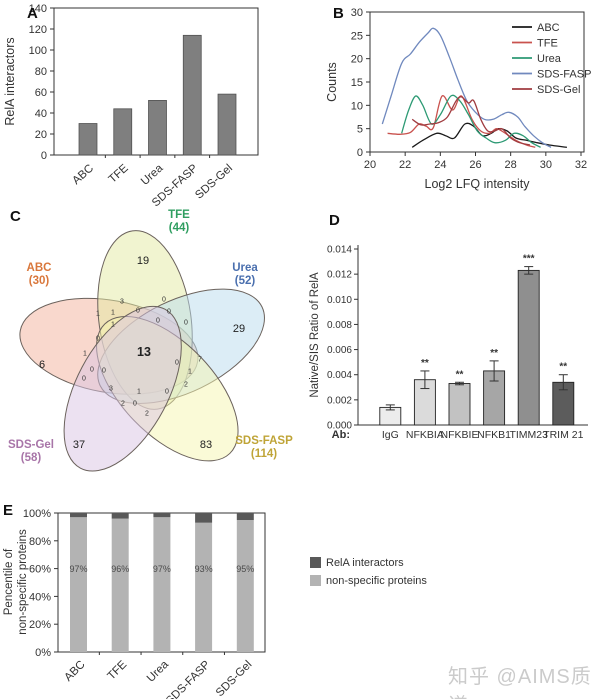 The height and width of the screenshot is (699, 600). Describe the element at coordinates (123, 132) in the screenshot. I see `bar-TFE` at that location.